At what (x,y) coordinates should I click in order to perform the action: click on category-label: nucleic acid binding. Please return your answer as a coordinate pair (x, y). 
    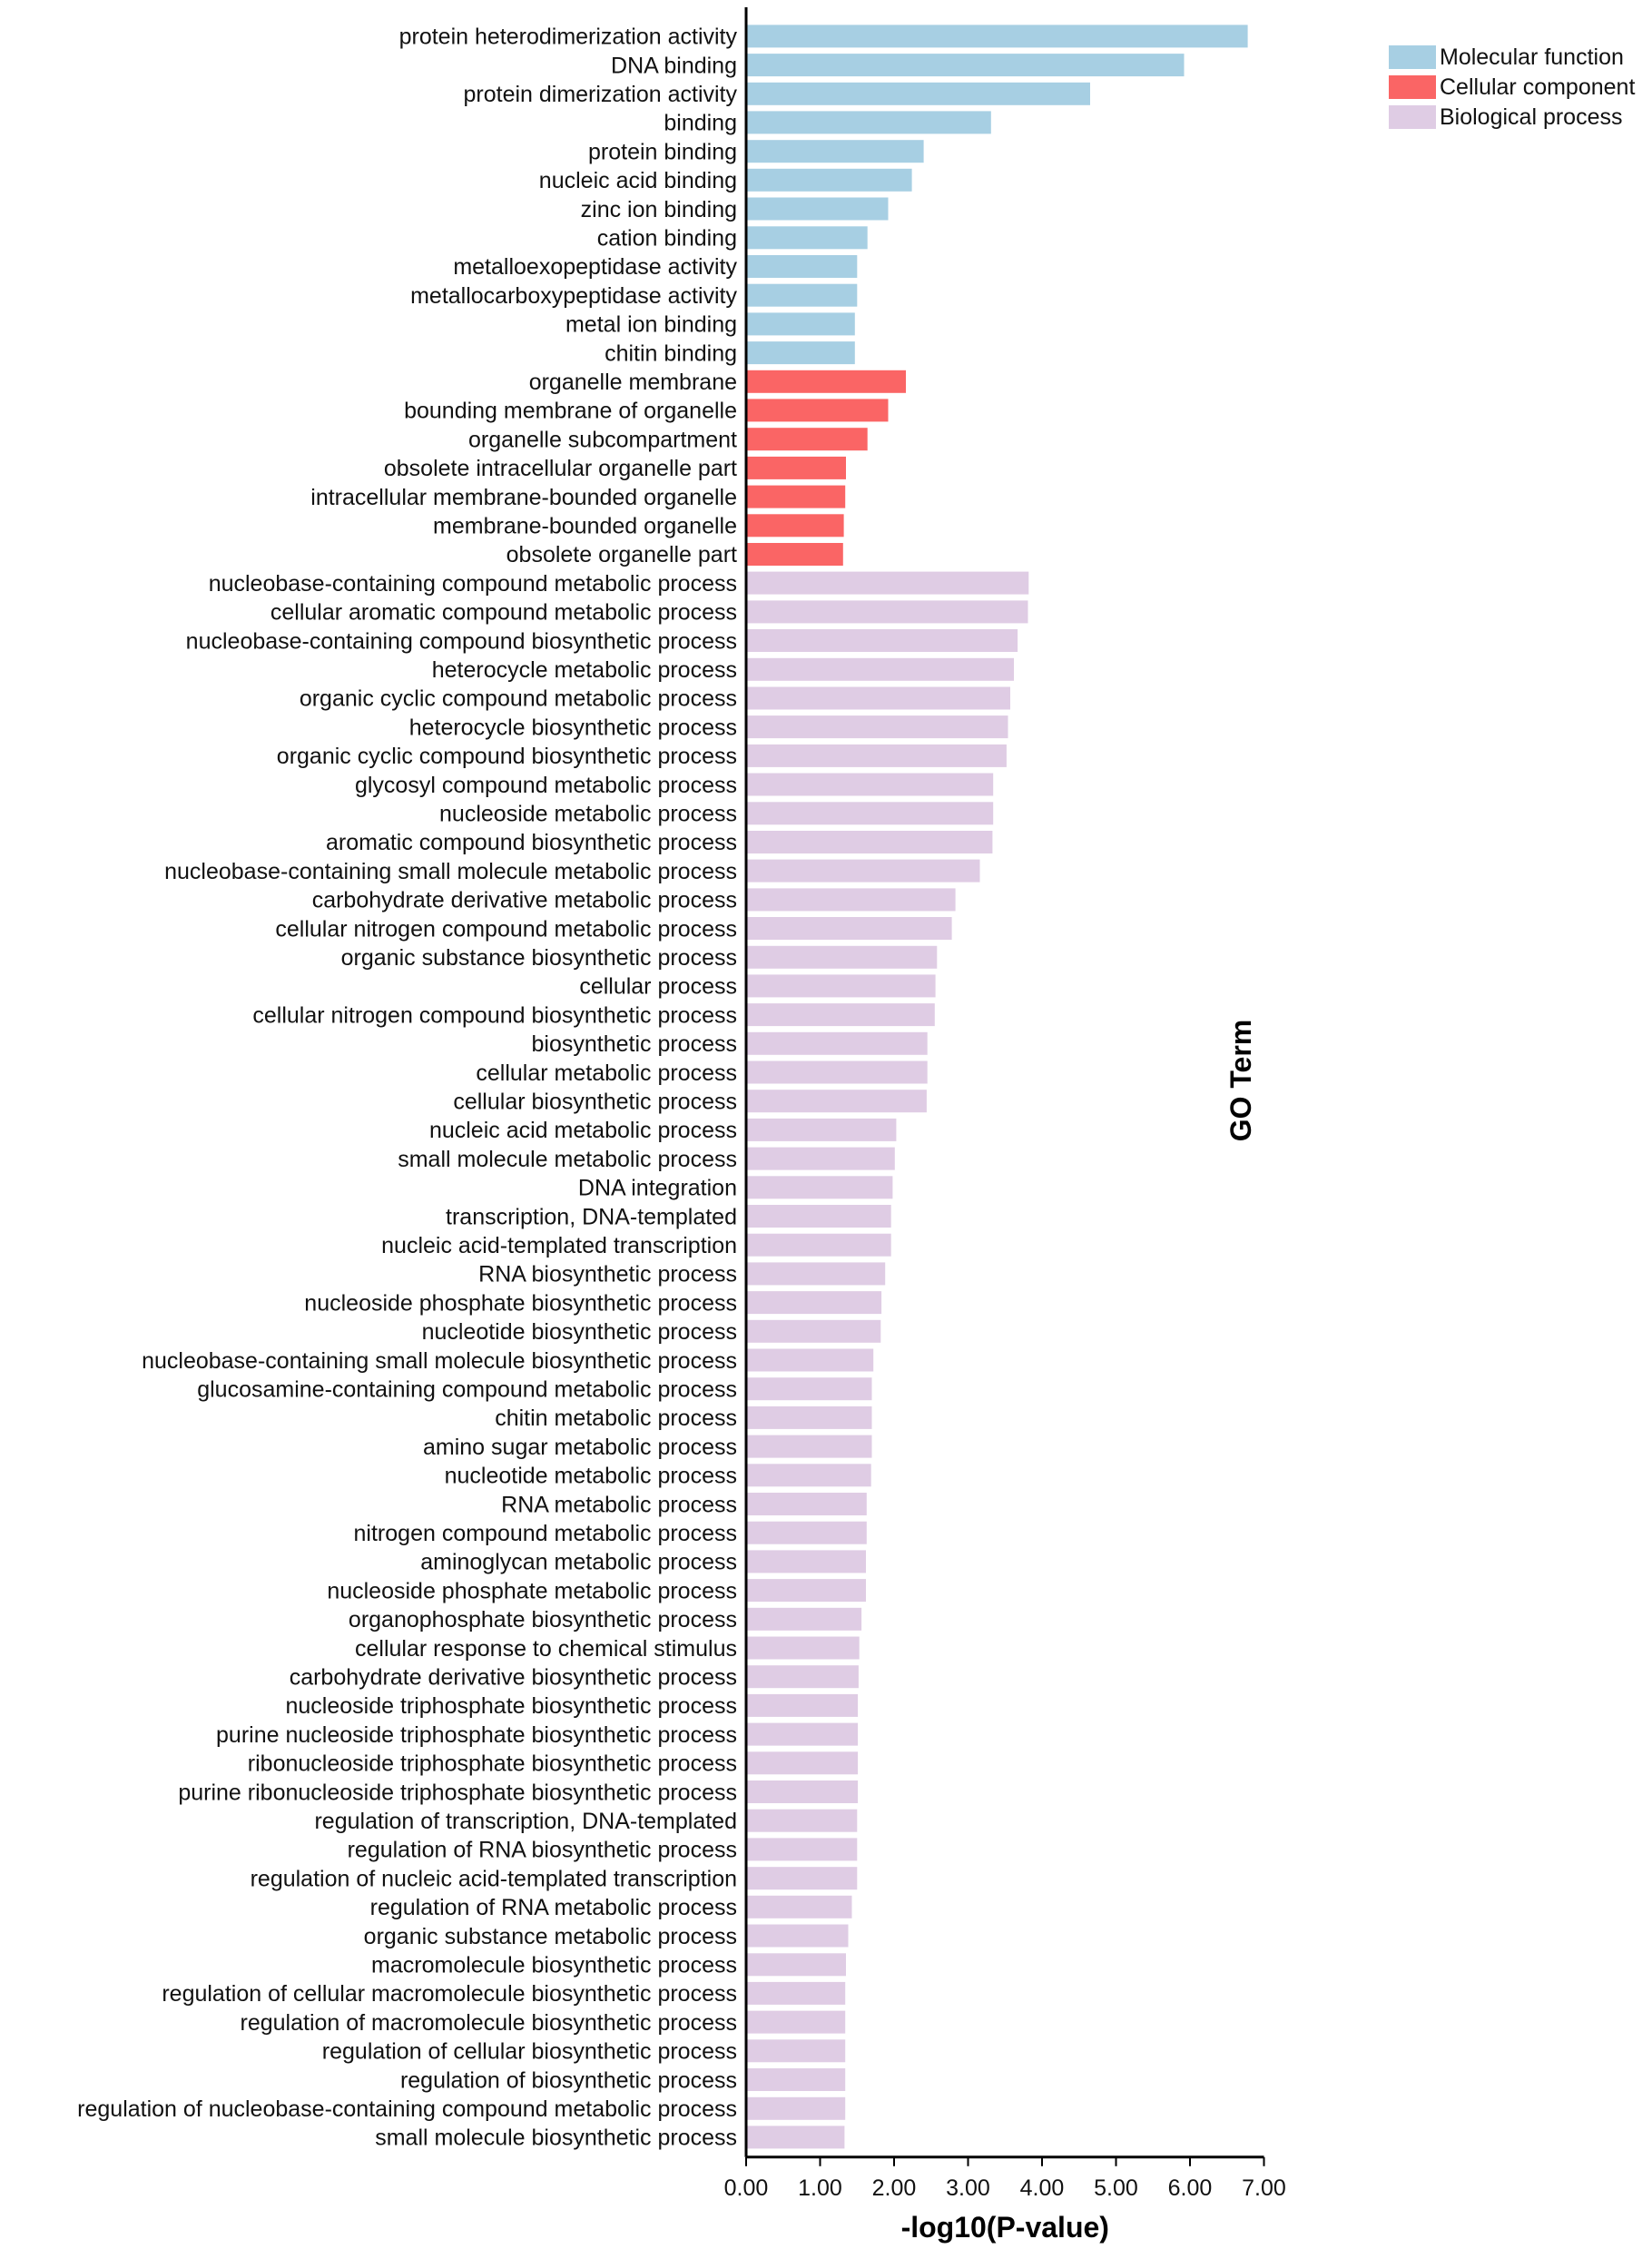
    Looking at the image, I should click on (638, 180).